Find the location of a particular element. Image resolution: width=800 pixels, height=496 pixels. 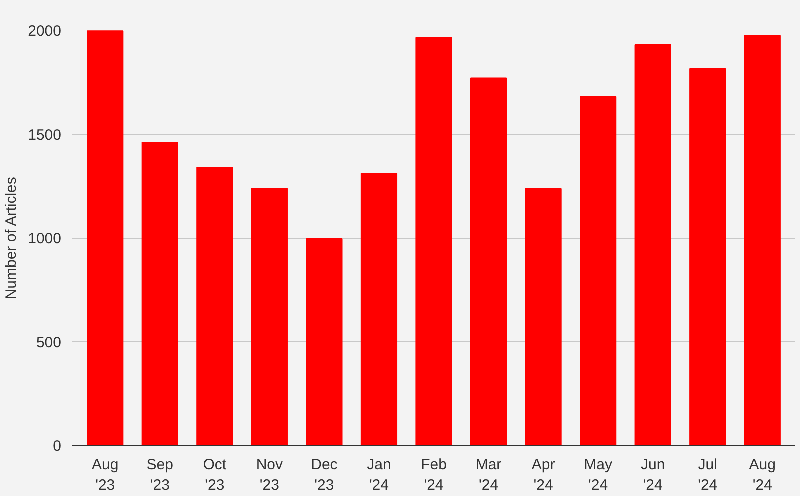

y-axis-title: Number of Articles is located at coordinates (11, 238).